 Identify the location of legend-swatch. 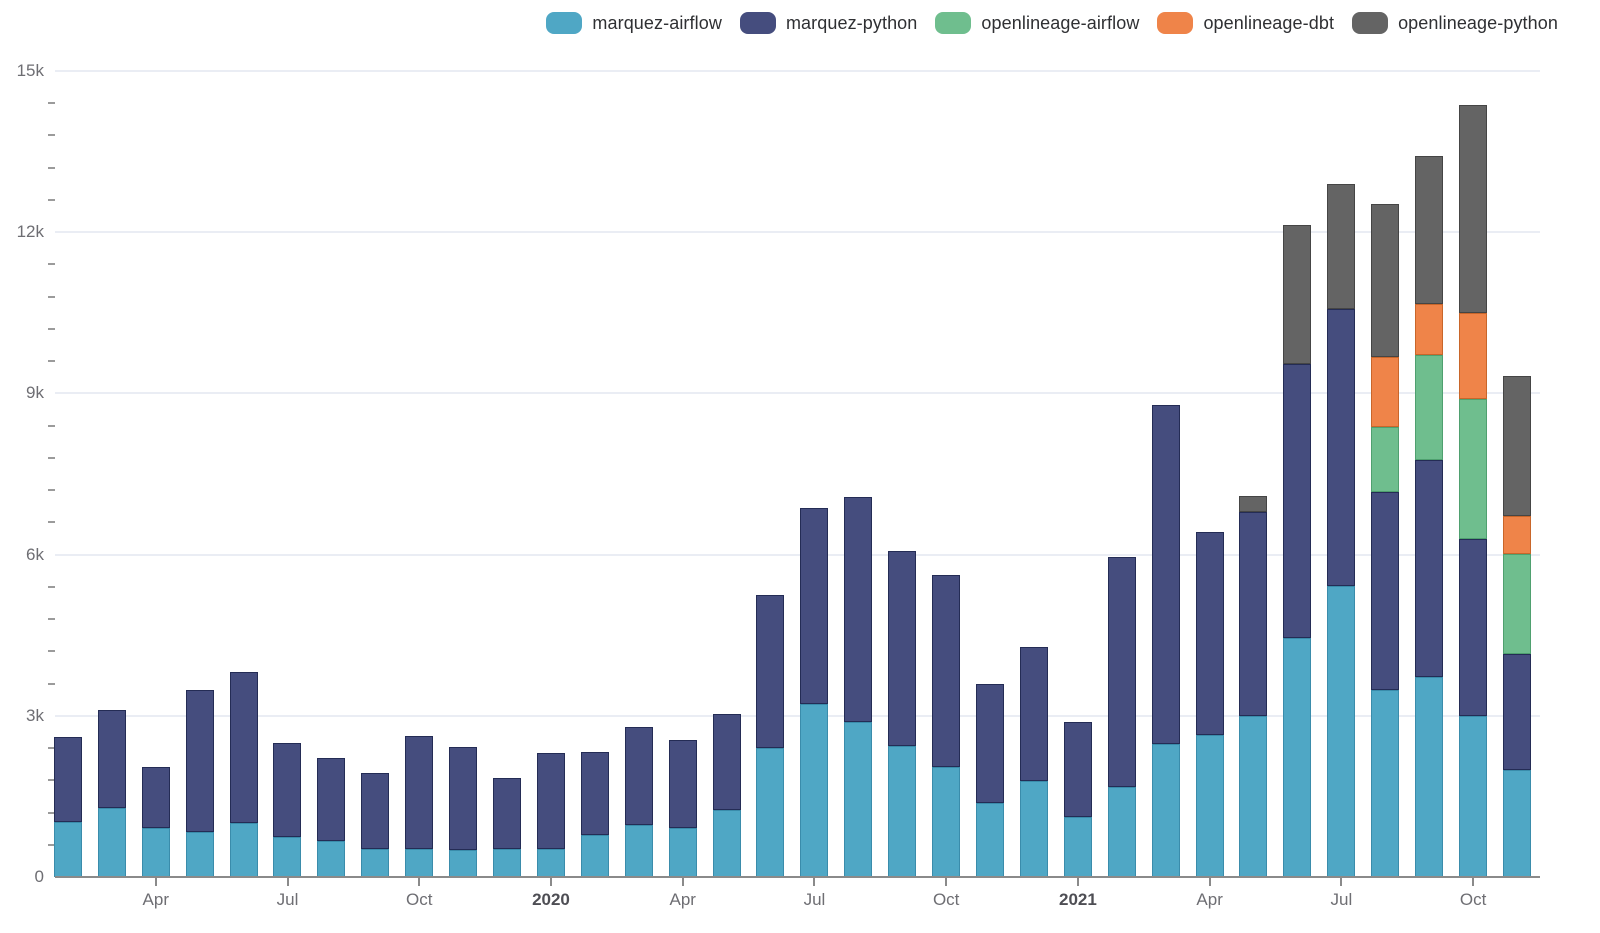
(564, 23).